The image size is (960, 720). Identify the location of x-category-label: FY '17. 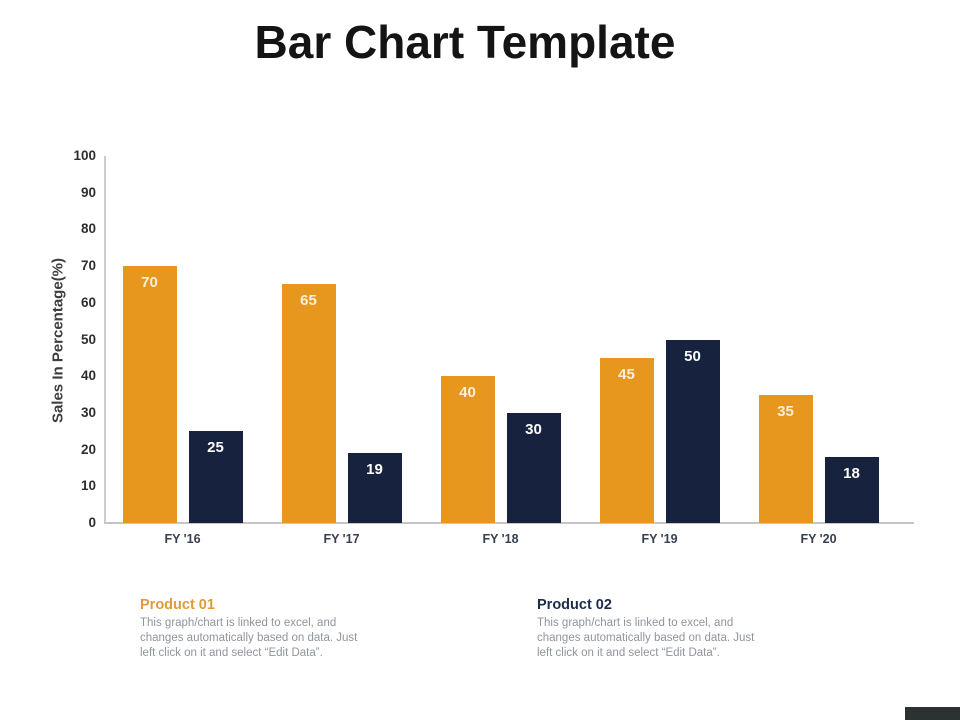
(341, 539).